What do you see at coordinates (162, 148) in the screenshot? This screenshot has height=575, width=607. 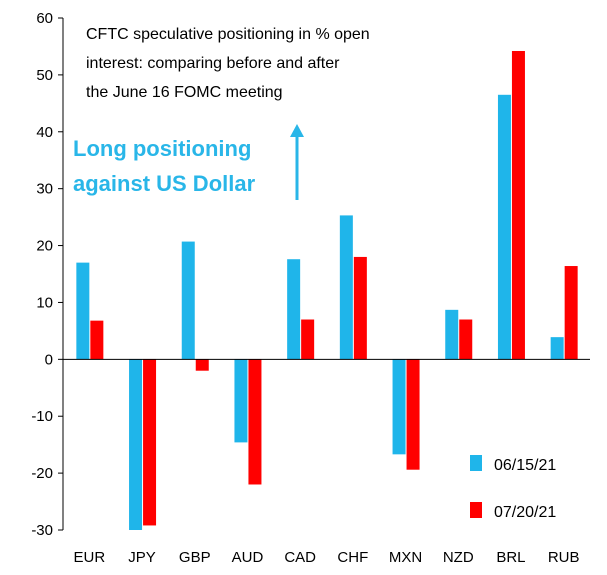 I see `annotation-line-1: Long positioning` at bounding box center [162, 148].